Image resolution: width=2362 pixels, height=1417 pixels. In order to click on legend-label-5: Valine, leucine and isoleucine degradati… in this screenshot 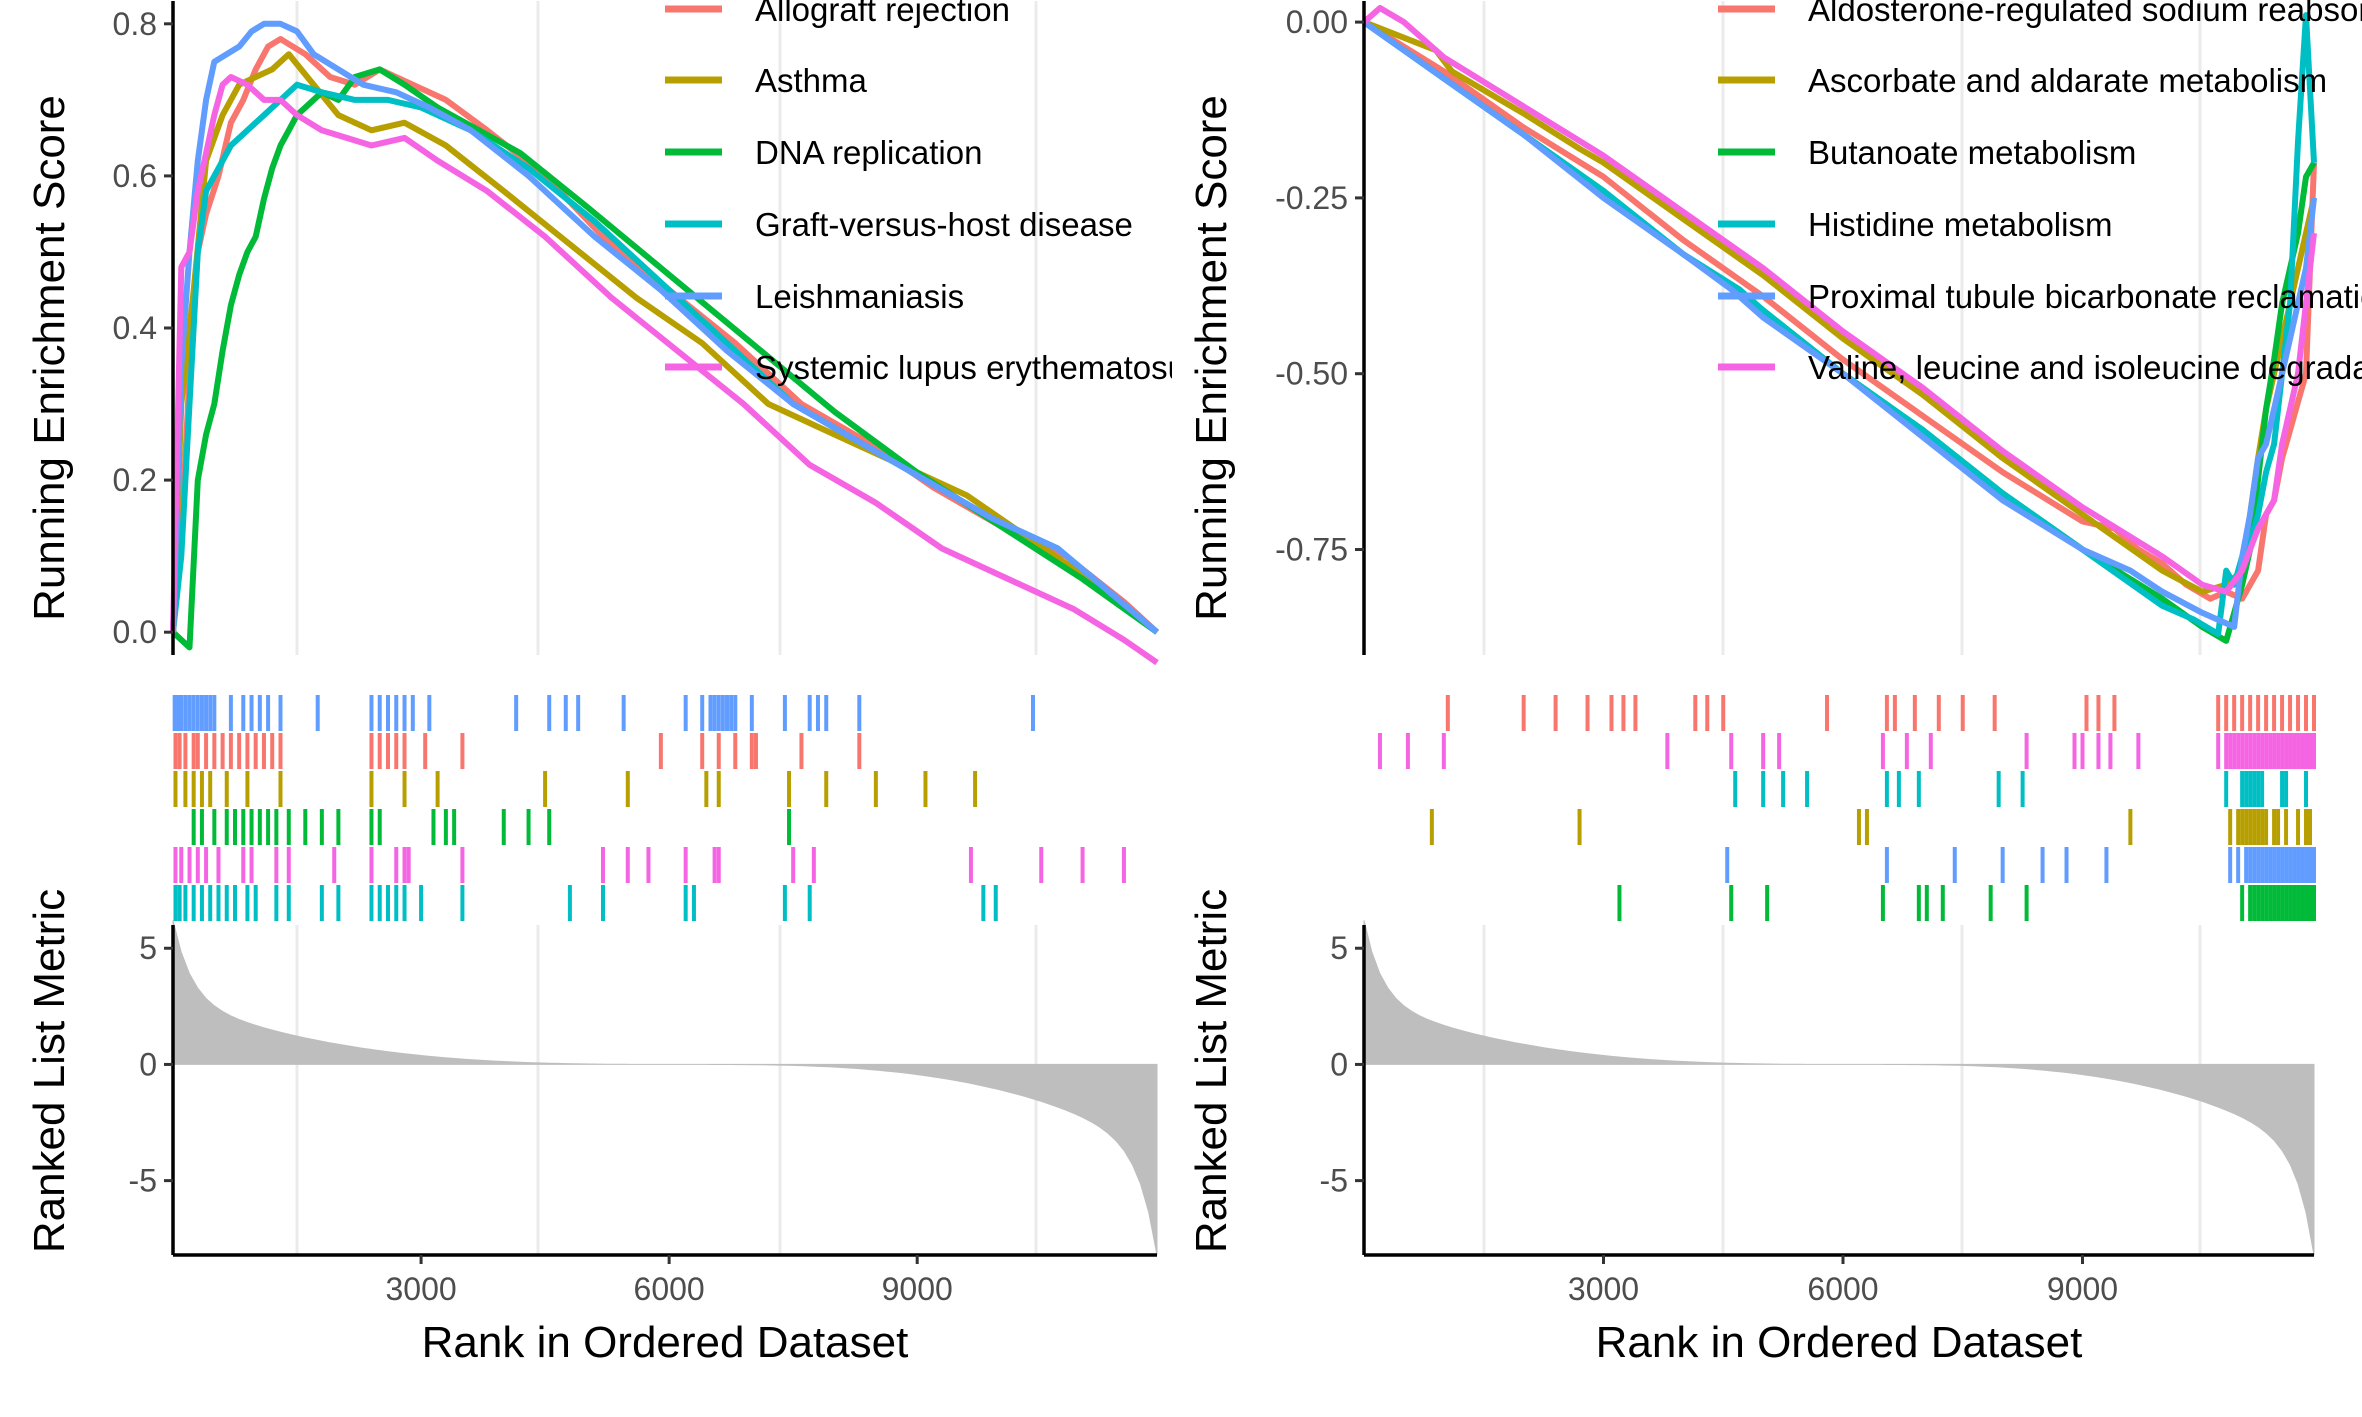, I will do `click(2085, 367)`.